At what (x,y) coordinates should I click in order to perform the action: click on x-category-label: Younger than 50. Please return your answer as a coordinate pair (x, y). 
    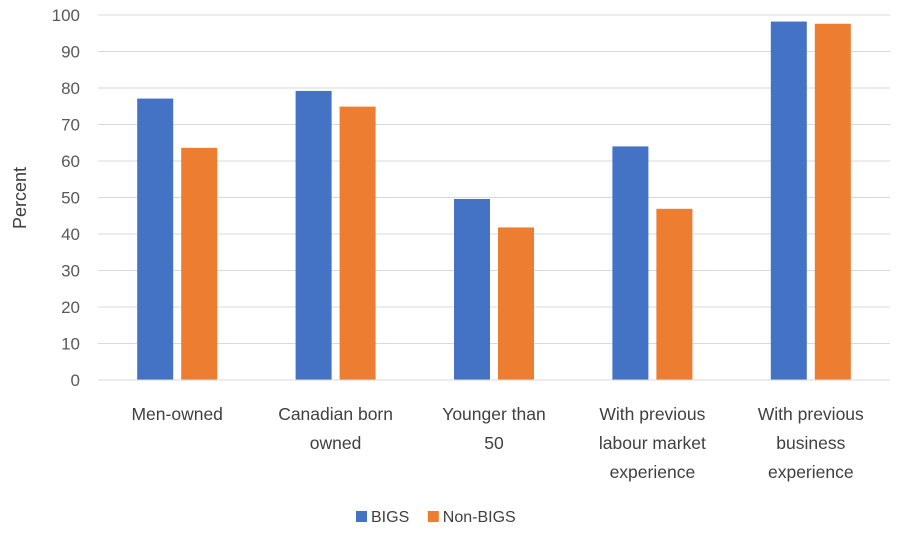
    Looking at the image, I should click on (493, 428).